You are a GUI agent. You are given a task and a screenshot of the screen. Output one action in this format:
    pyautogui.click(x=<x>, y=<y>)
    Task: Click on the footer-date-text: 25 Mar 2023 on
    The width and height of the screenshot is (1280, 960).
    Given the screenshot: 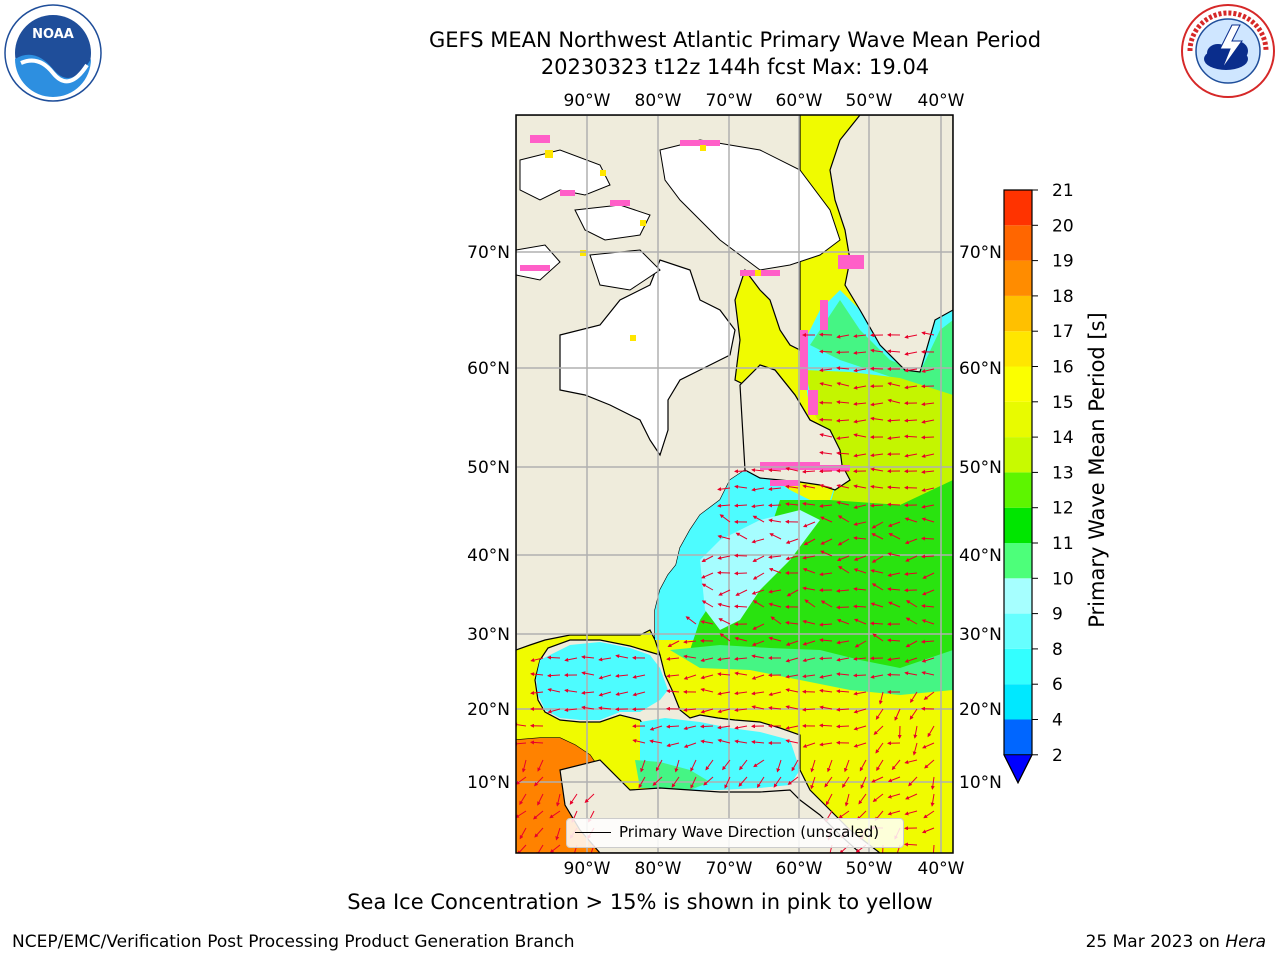 What is the action you would take?
    pyautogui.click(x=1155, y=942)
    